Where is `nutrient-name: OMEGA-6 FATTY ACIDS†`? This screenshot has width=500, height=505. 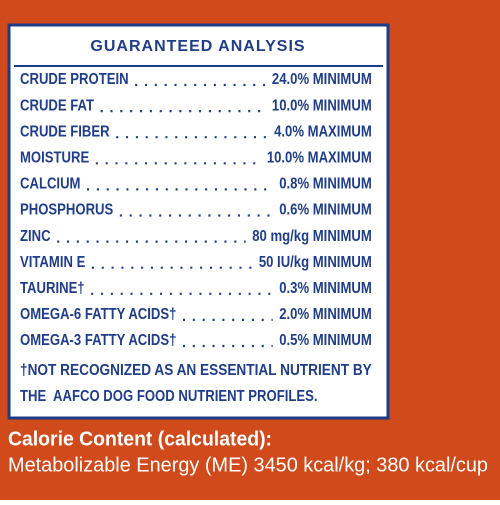
nutrient-name: OMEGA-6 FATTY ACIDS† is located at coordinates (98, 314).